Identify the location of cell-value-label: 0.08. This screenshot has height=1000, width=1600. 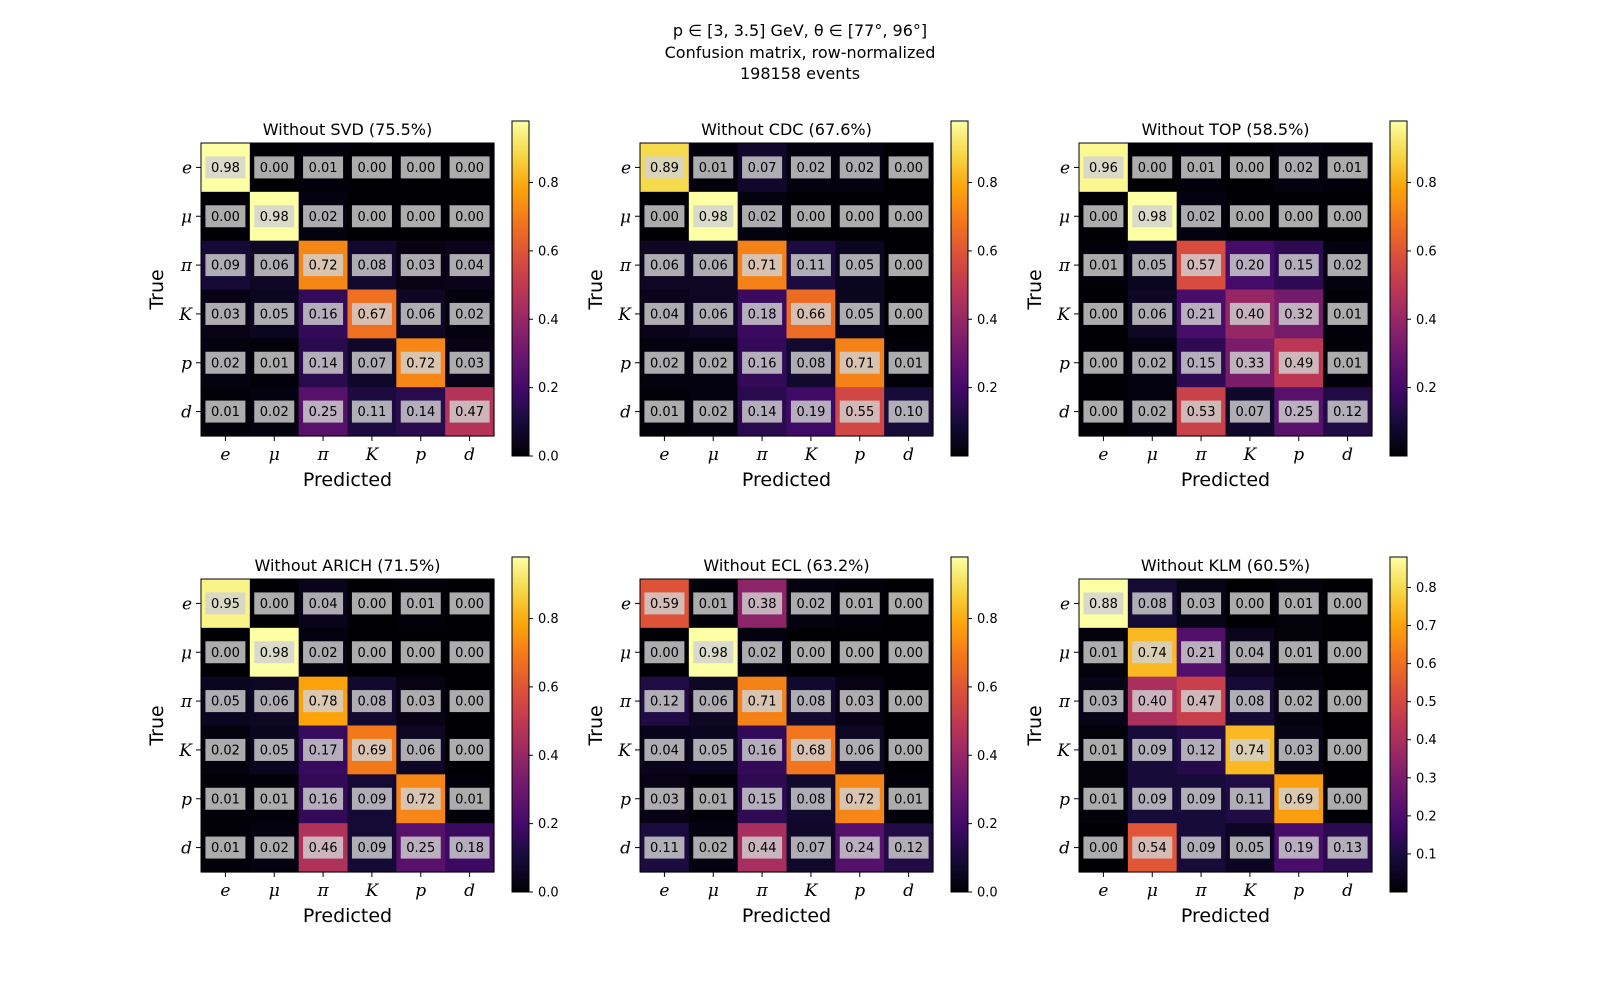
(371, 266).